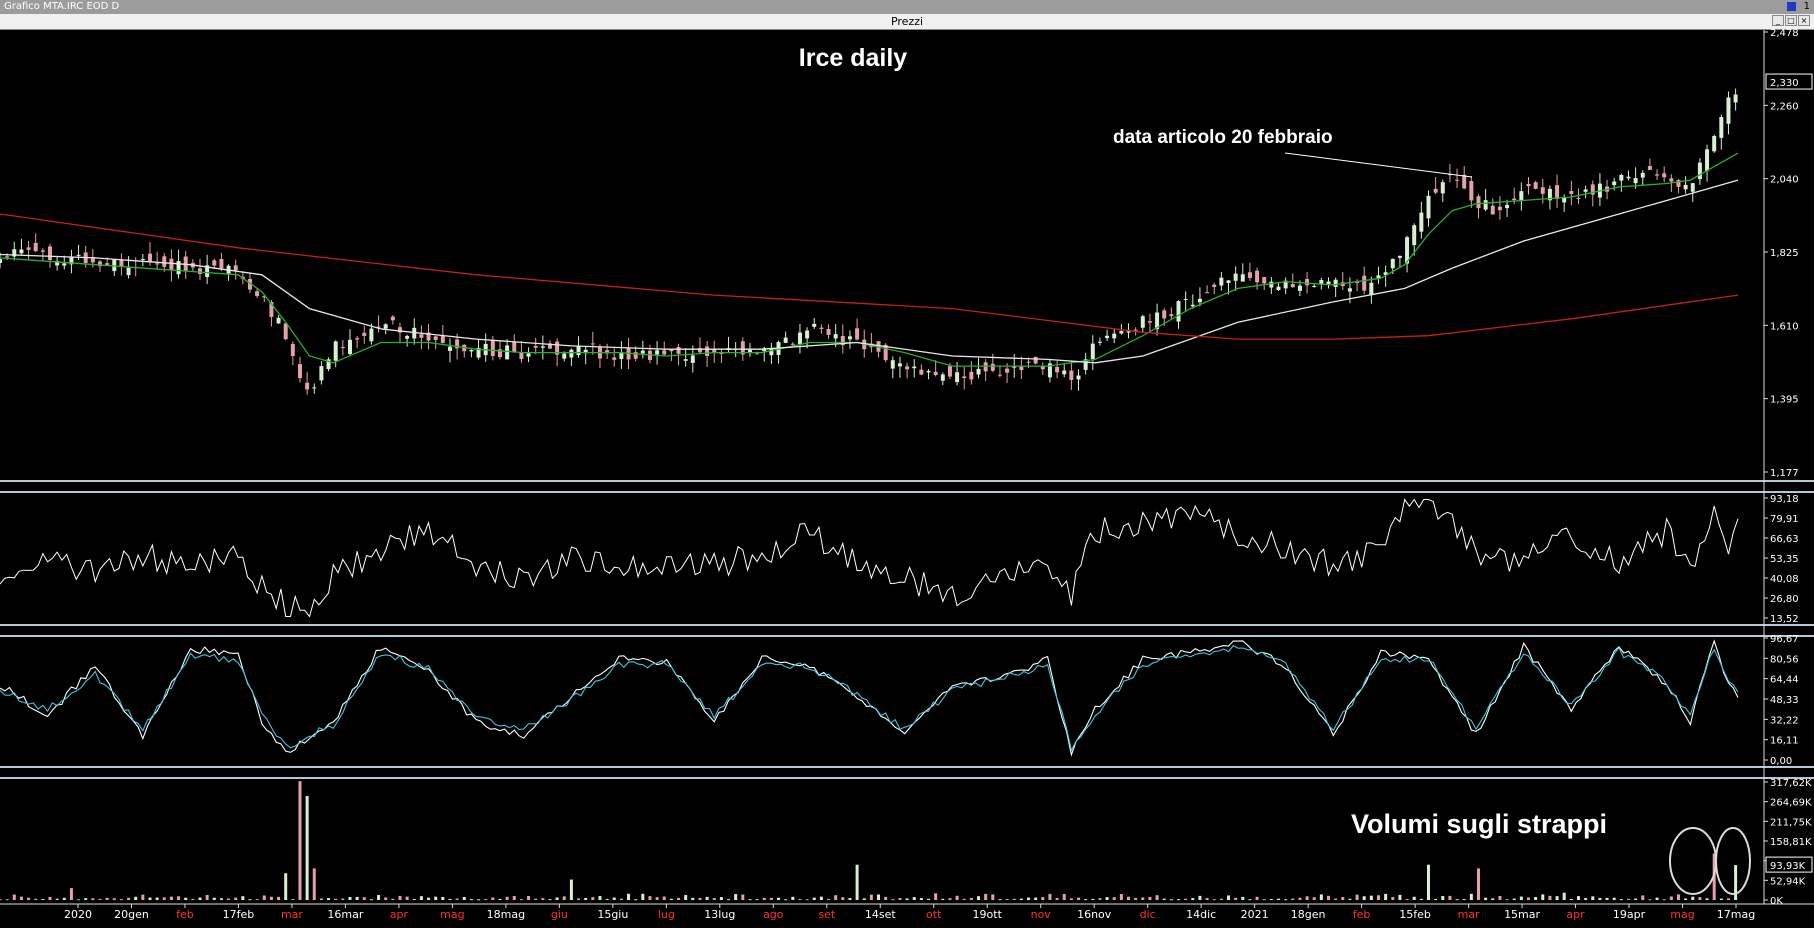 The width and height of the screenshot is (1814, 928). Describe the element at coordinates (1804, 20) in the screenshot. I see `close-icon: ×` at that location.